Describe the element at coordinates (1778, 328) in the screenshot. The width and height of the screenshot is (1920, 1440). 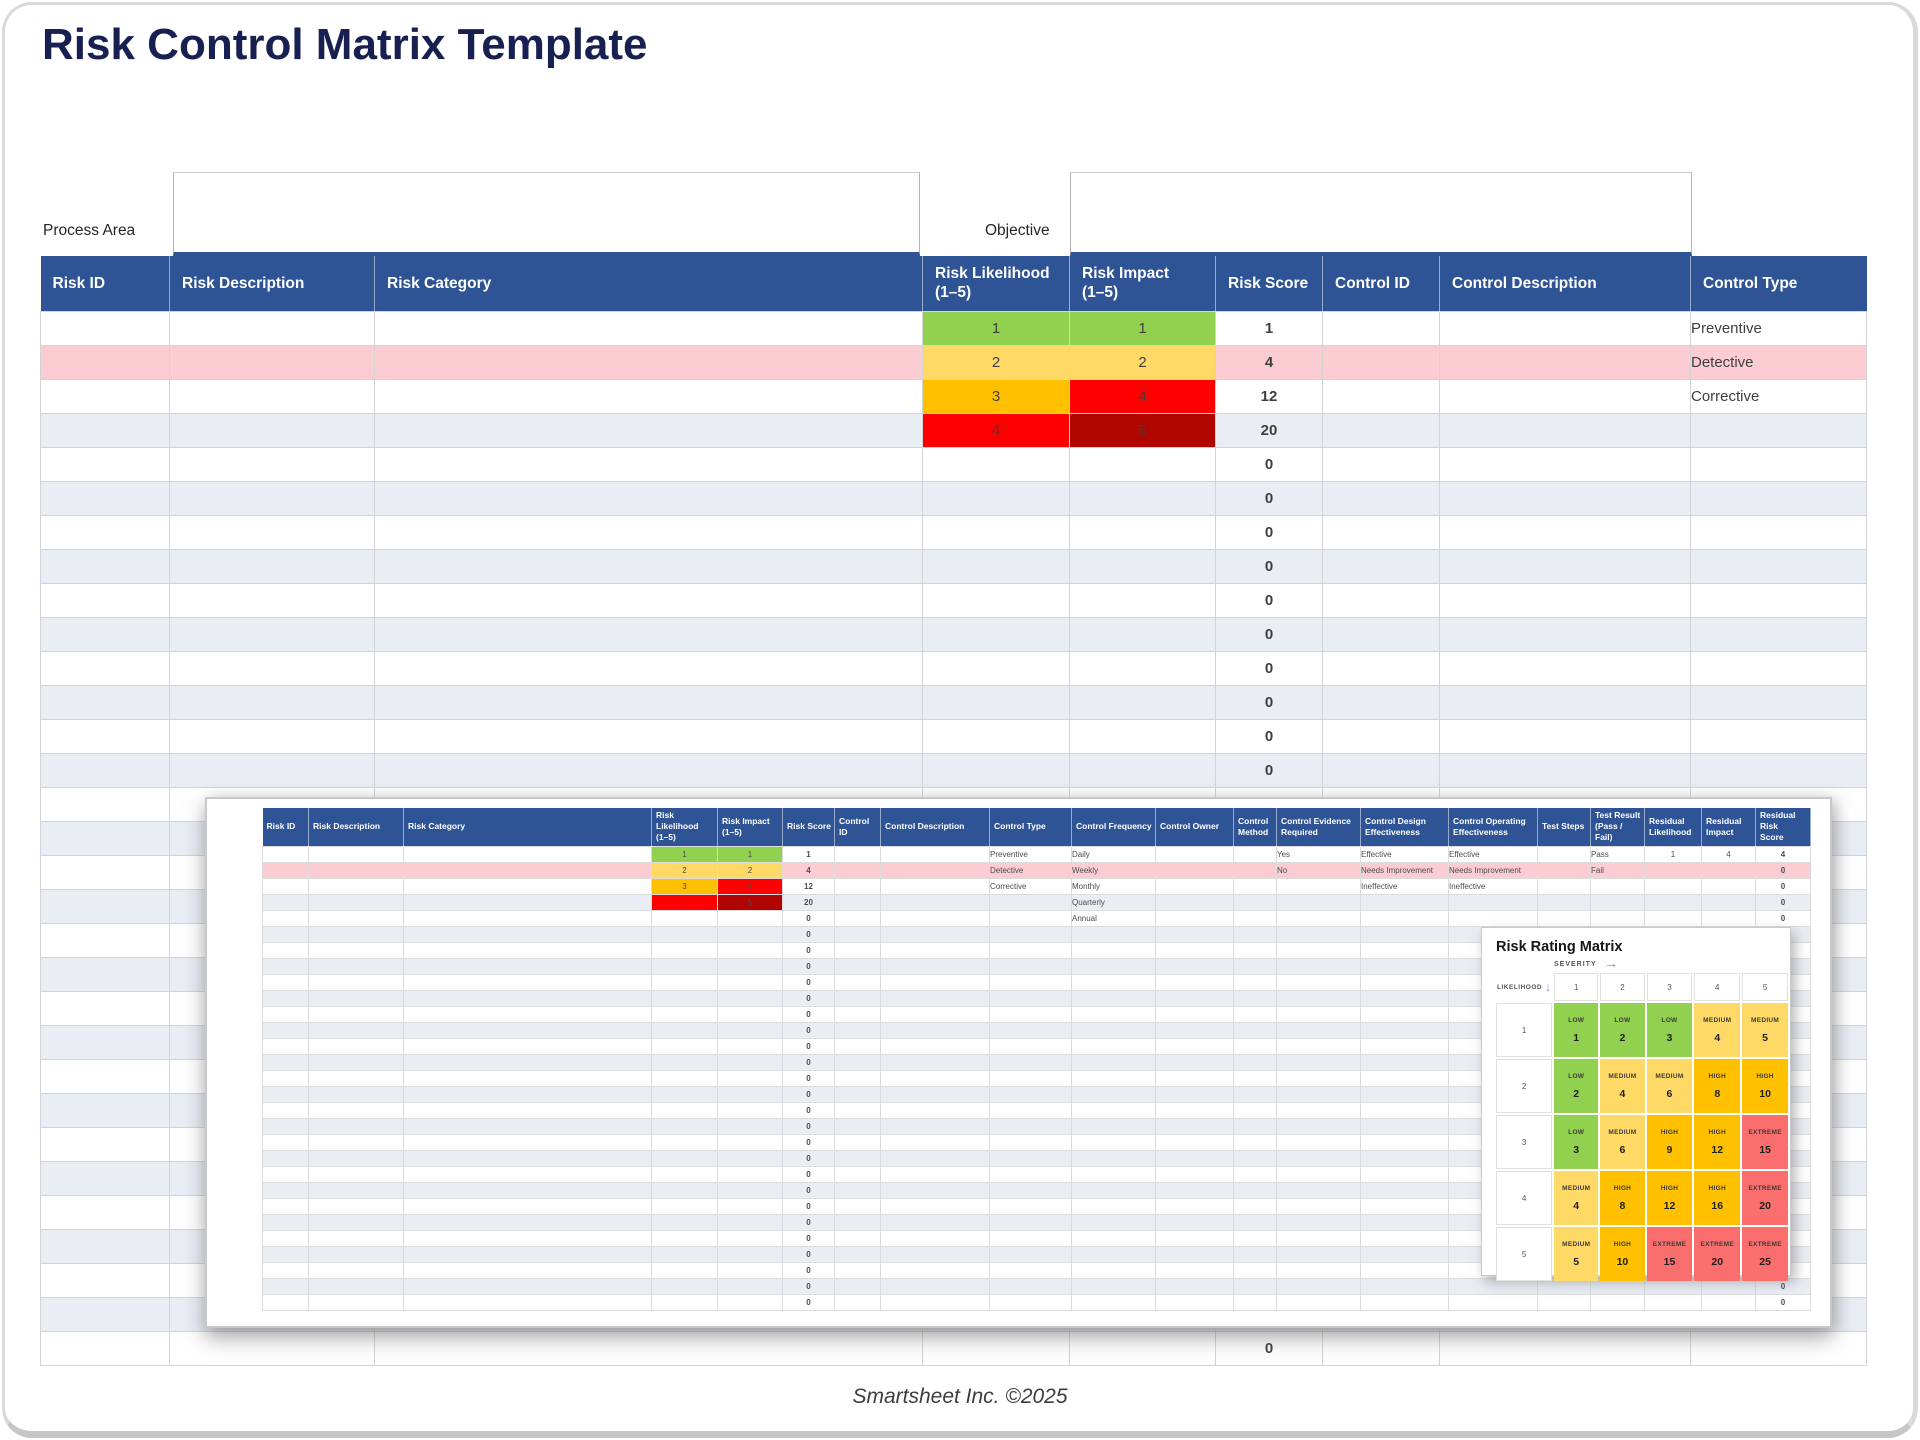
I see `cell-control_type: Preventive` at that location.